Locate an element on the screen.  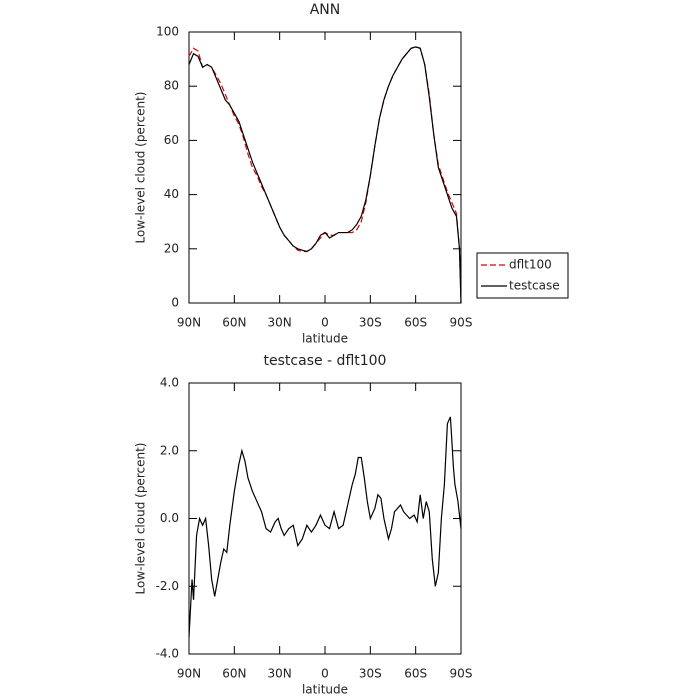
y-tick-label: 40 is located at coordinates (171, 194).